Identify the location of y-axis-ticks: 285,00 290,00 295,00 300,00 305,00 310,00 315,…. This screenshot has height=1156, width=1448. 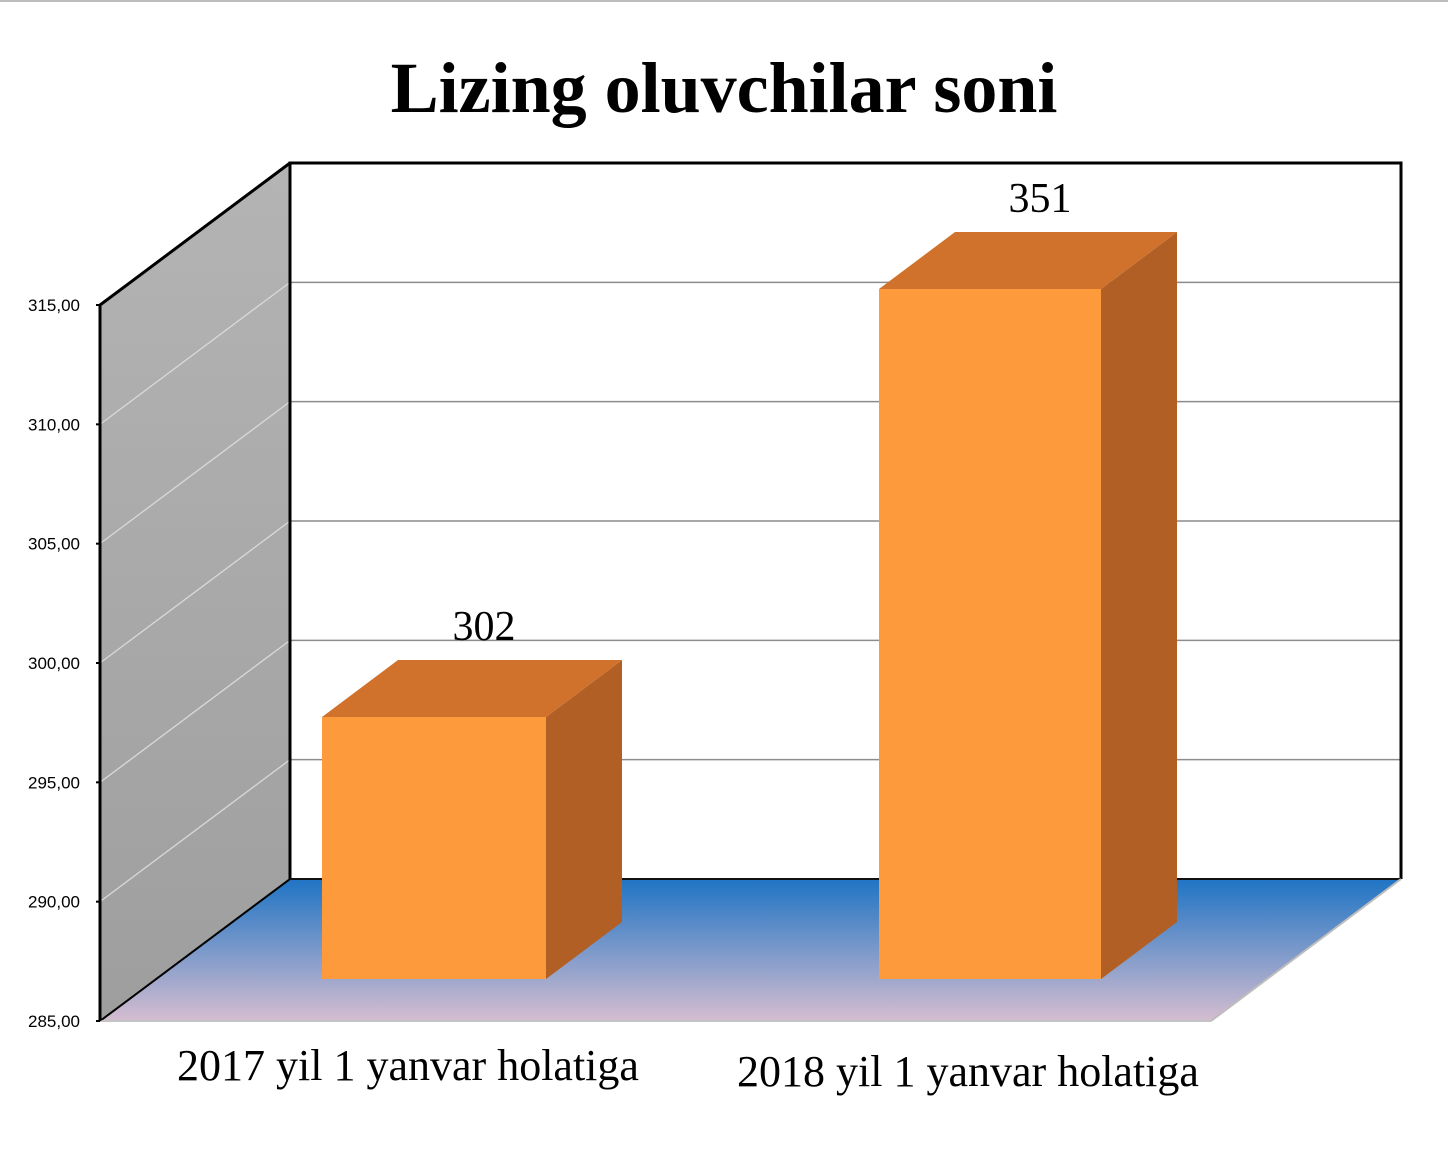
(64, 663).